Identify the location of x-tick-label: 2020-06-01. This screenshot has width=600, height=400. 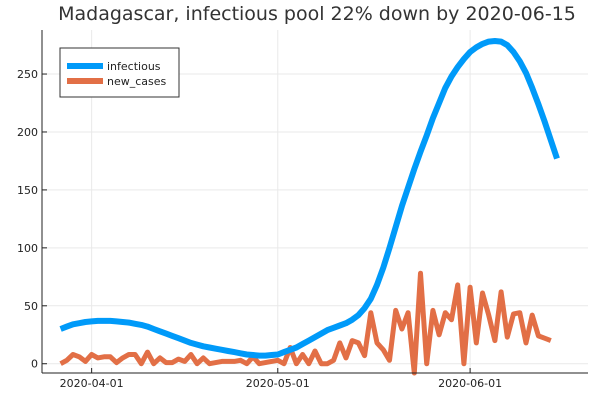
(470, 383).